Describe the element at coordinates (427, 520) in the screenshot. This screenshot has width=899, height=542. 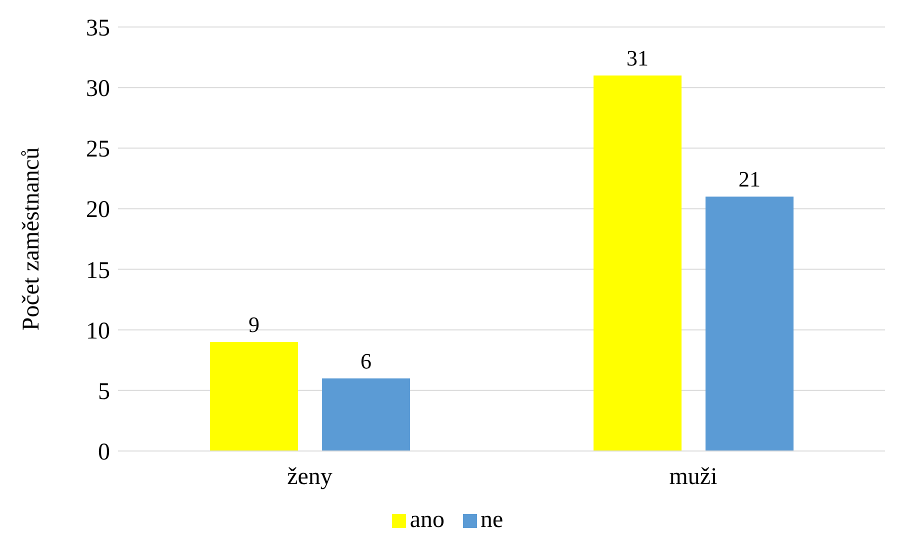
I see `legend-label: ano` at that location.